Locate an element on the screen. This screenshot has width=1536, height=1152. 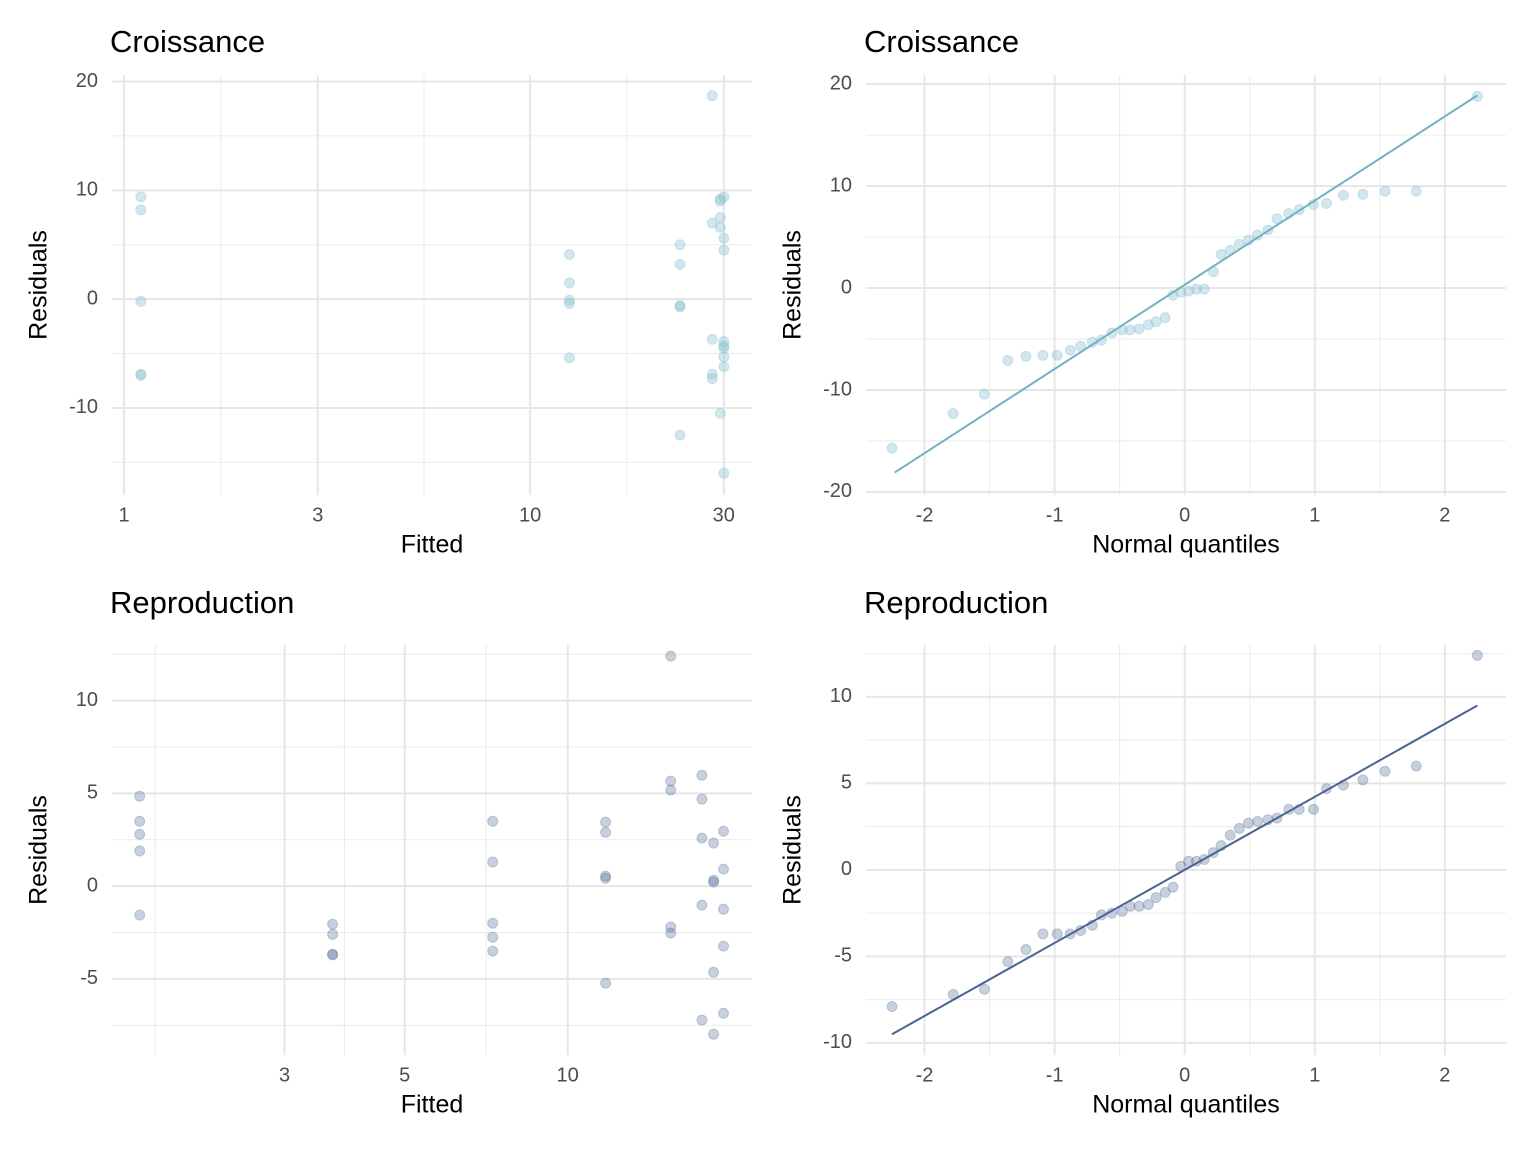
y-tick-label: -5 is located at coordinates (89, 978).